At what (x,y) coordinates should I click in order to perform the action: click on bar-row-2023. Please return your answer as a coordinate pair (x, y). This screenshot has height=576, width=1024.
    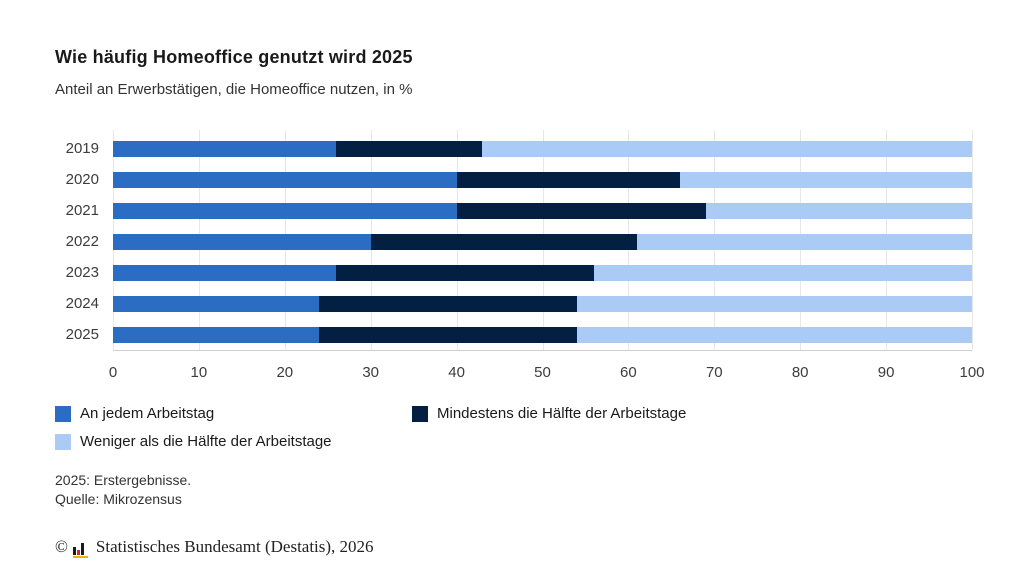
    Looking at the image, I should click on (542, 273).